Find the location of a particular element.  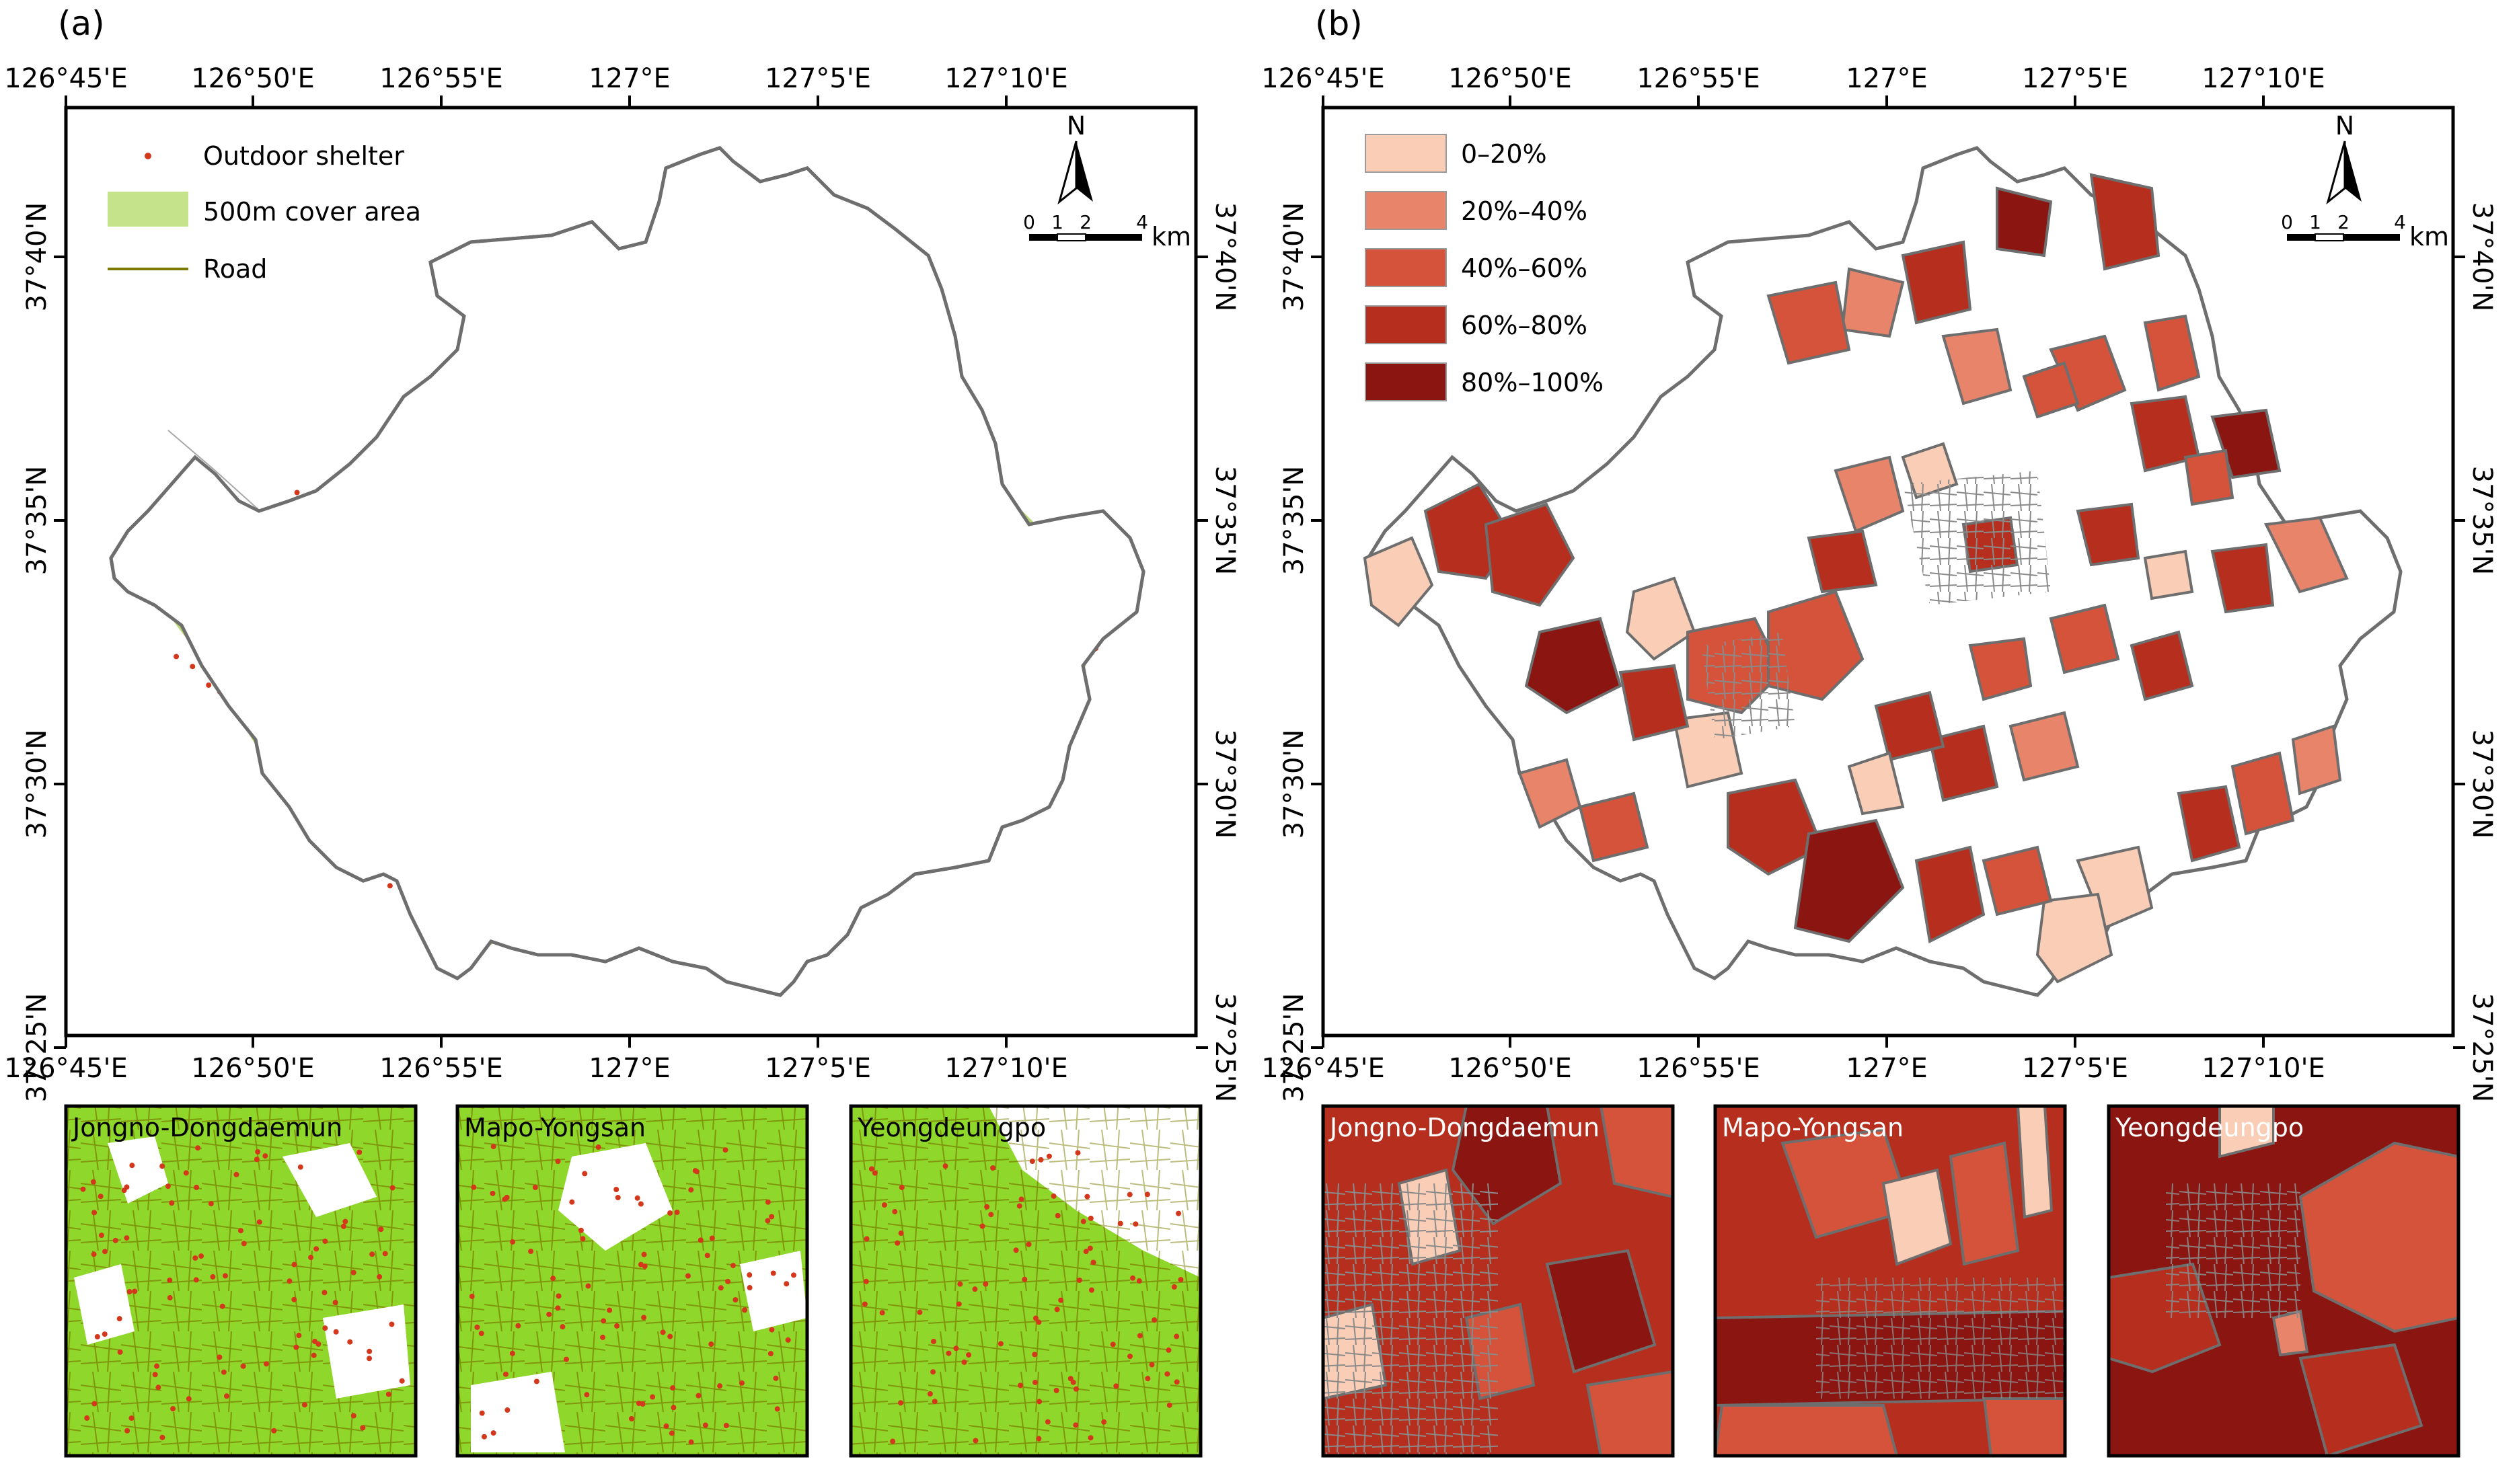

panel-a-legend: Outdoor shelter 500m cover area Road is located at coordinates (264, 212).